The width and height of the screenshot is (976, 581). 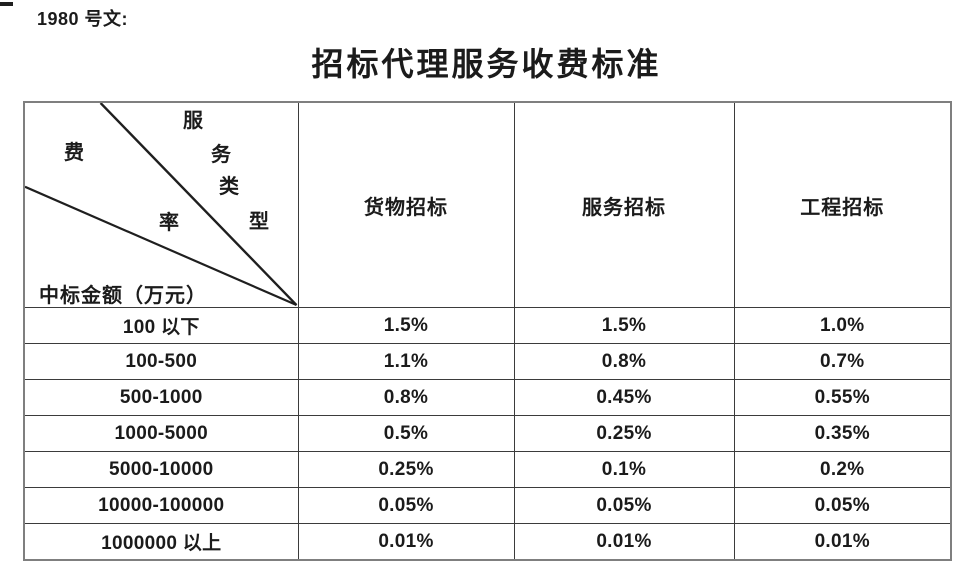 I want to click on amount-range-cell: 10000-100000, so click(x=161, y=505).